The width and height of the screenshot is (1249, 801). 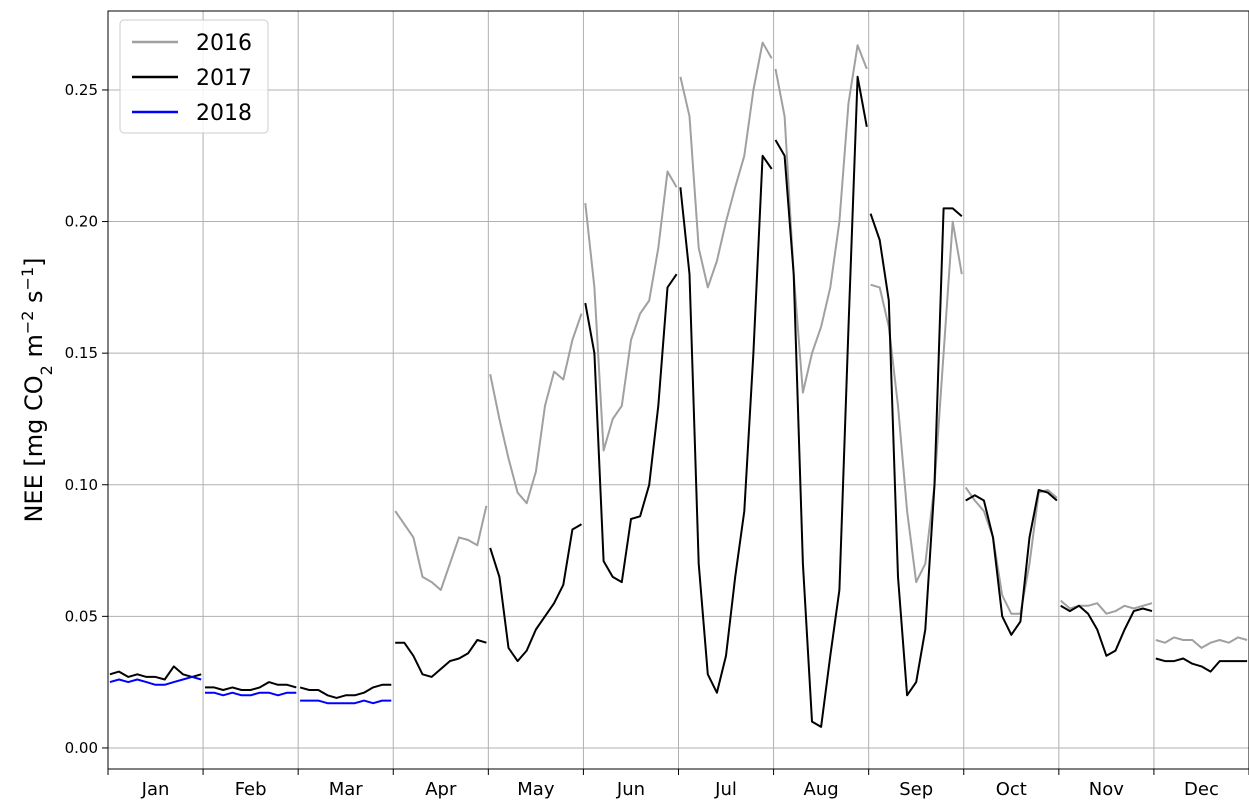 I want to click on x-tick-label: Mar, so click(x=346, y=789).